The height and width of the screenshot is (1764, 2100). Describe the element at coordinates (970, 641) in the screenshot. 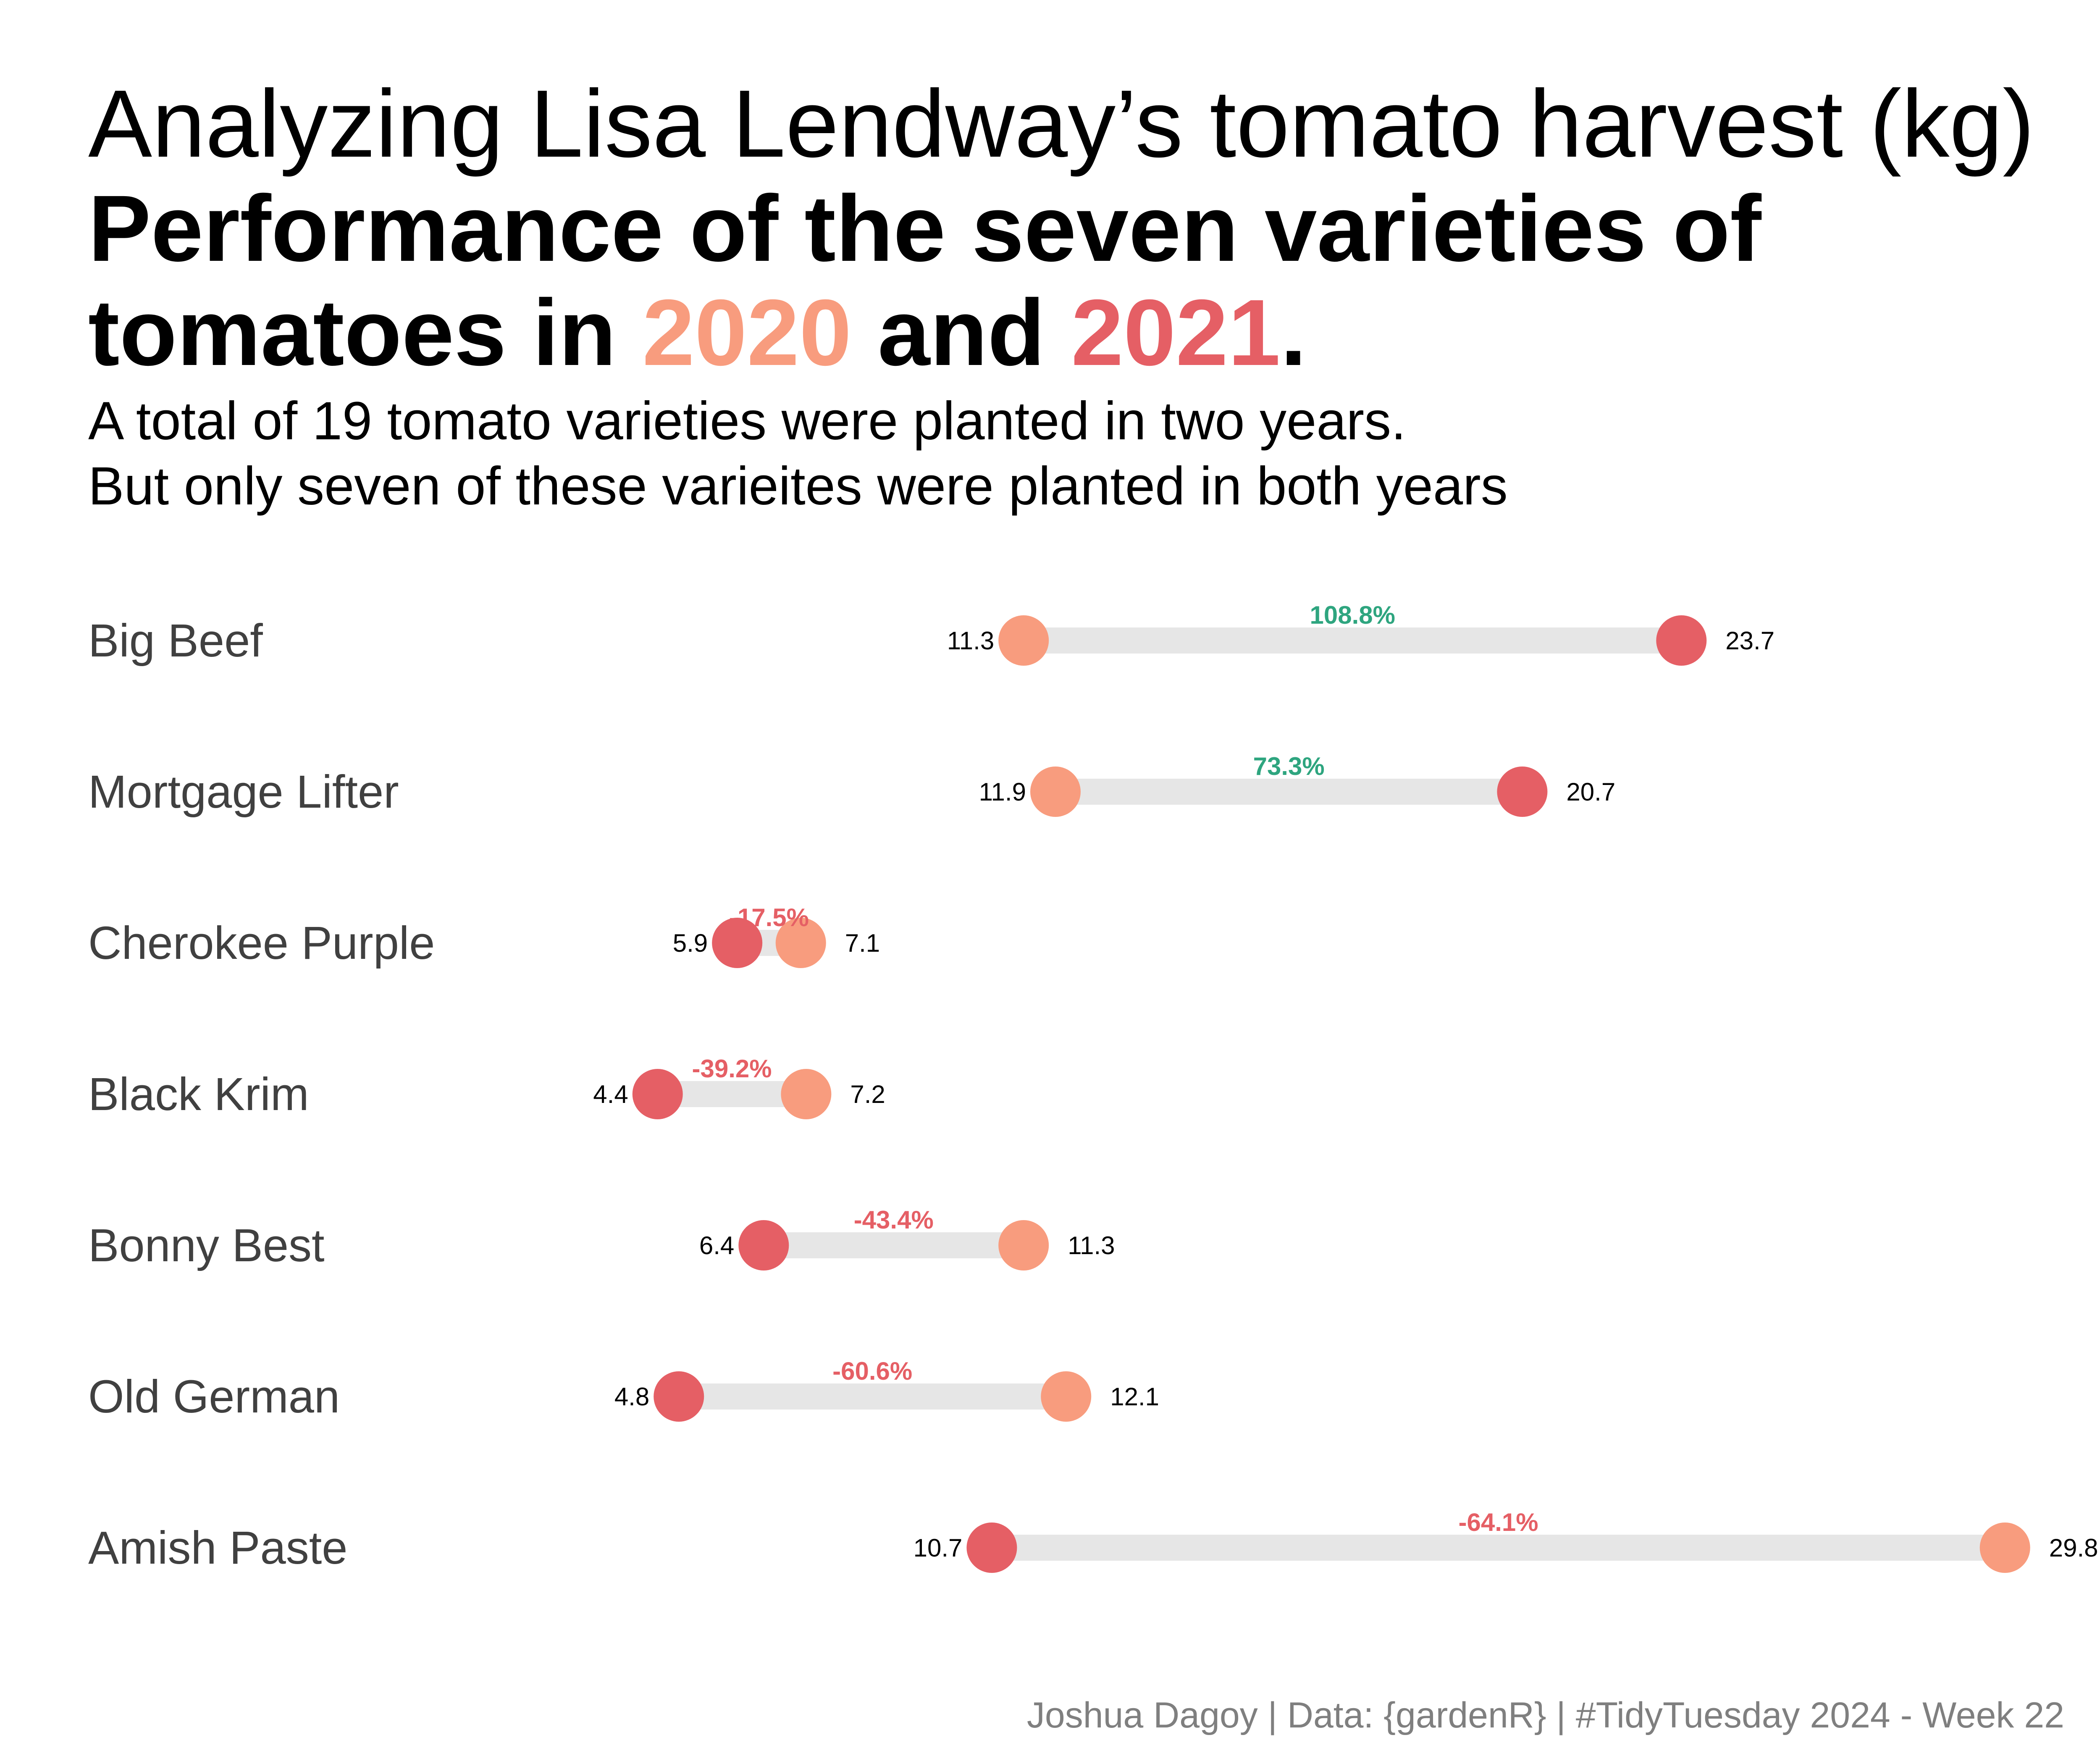

I see `value-label-low: 11.3` at that location.